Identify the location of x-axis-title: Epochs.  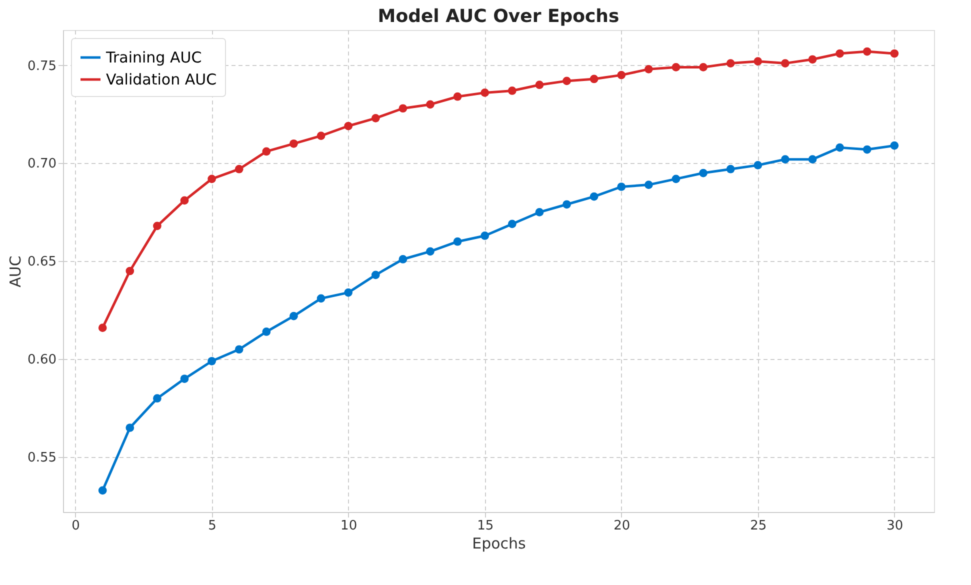
(499, 543).